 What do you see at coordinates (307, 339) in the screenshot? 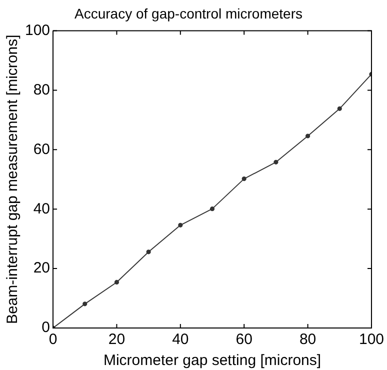
I see `x-tick-label: 80` at bounding box center [307, 339].